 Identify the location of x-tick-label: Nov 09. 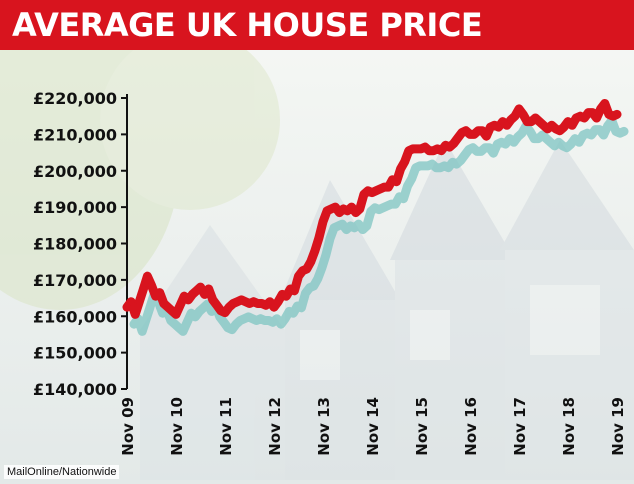
(128, 426).